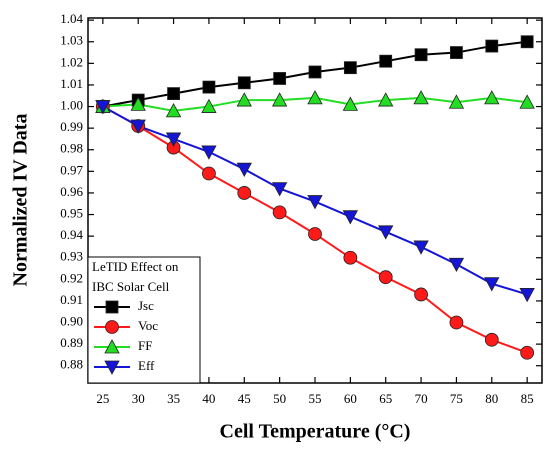 Image resolution: width=554 pixels, height=451 pixels. I want to click on x-tick-label: 75, so click(456, 398).